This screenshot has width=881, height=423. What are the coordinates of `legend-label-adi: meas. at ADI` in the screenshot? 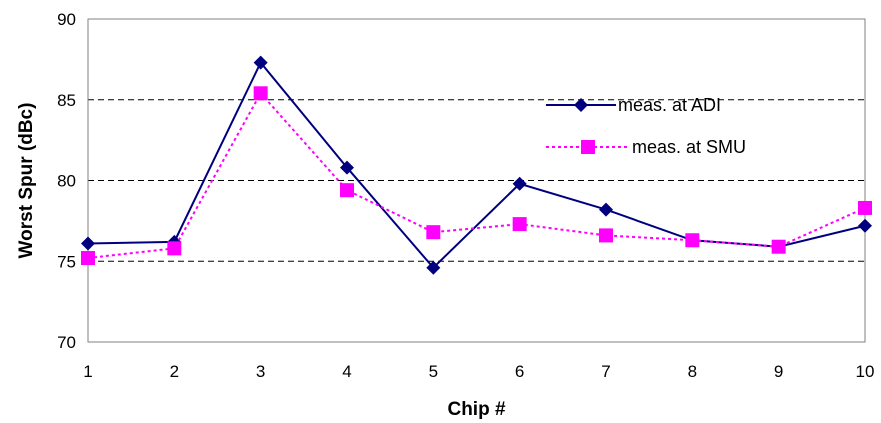 It's located at (669, 105).